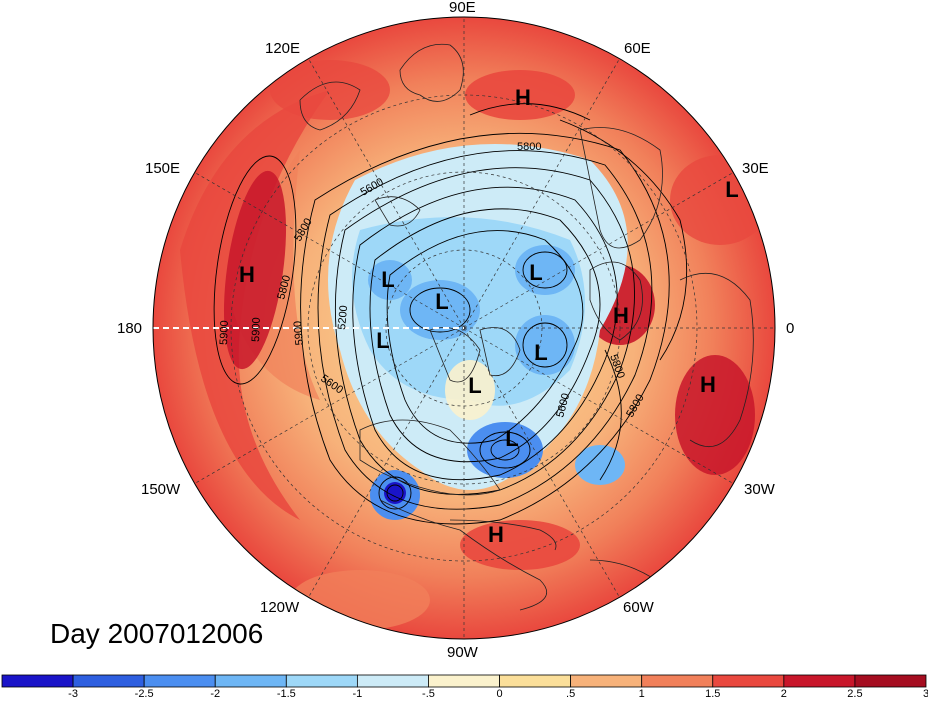 The width and height of the screenshot is (928, 702). What do you see at coordinates (144, 694) in the screenshot?
I see `colorbar-tick-label: -2.5` at bounding box center [144, 694].